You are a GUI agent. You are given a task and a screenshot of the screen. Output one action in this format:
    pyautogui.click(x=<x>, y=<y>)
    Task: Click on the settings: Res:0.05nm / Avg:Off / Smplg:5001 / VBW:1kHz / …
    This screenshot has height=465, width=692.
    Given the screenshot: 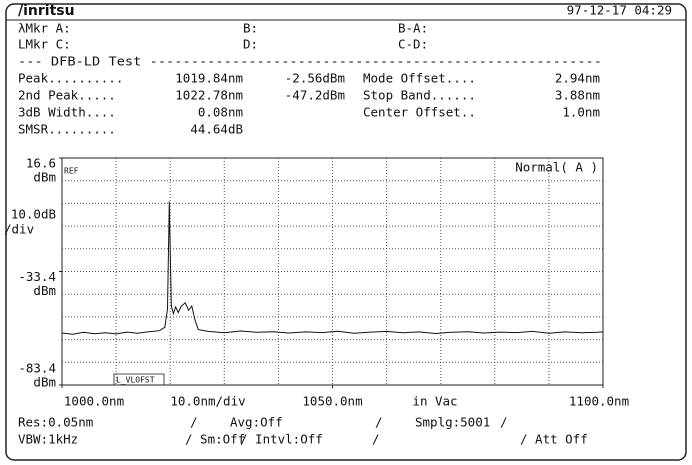 What is the action you would take?
    pyautogui.click(x=303, y=431)
    